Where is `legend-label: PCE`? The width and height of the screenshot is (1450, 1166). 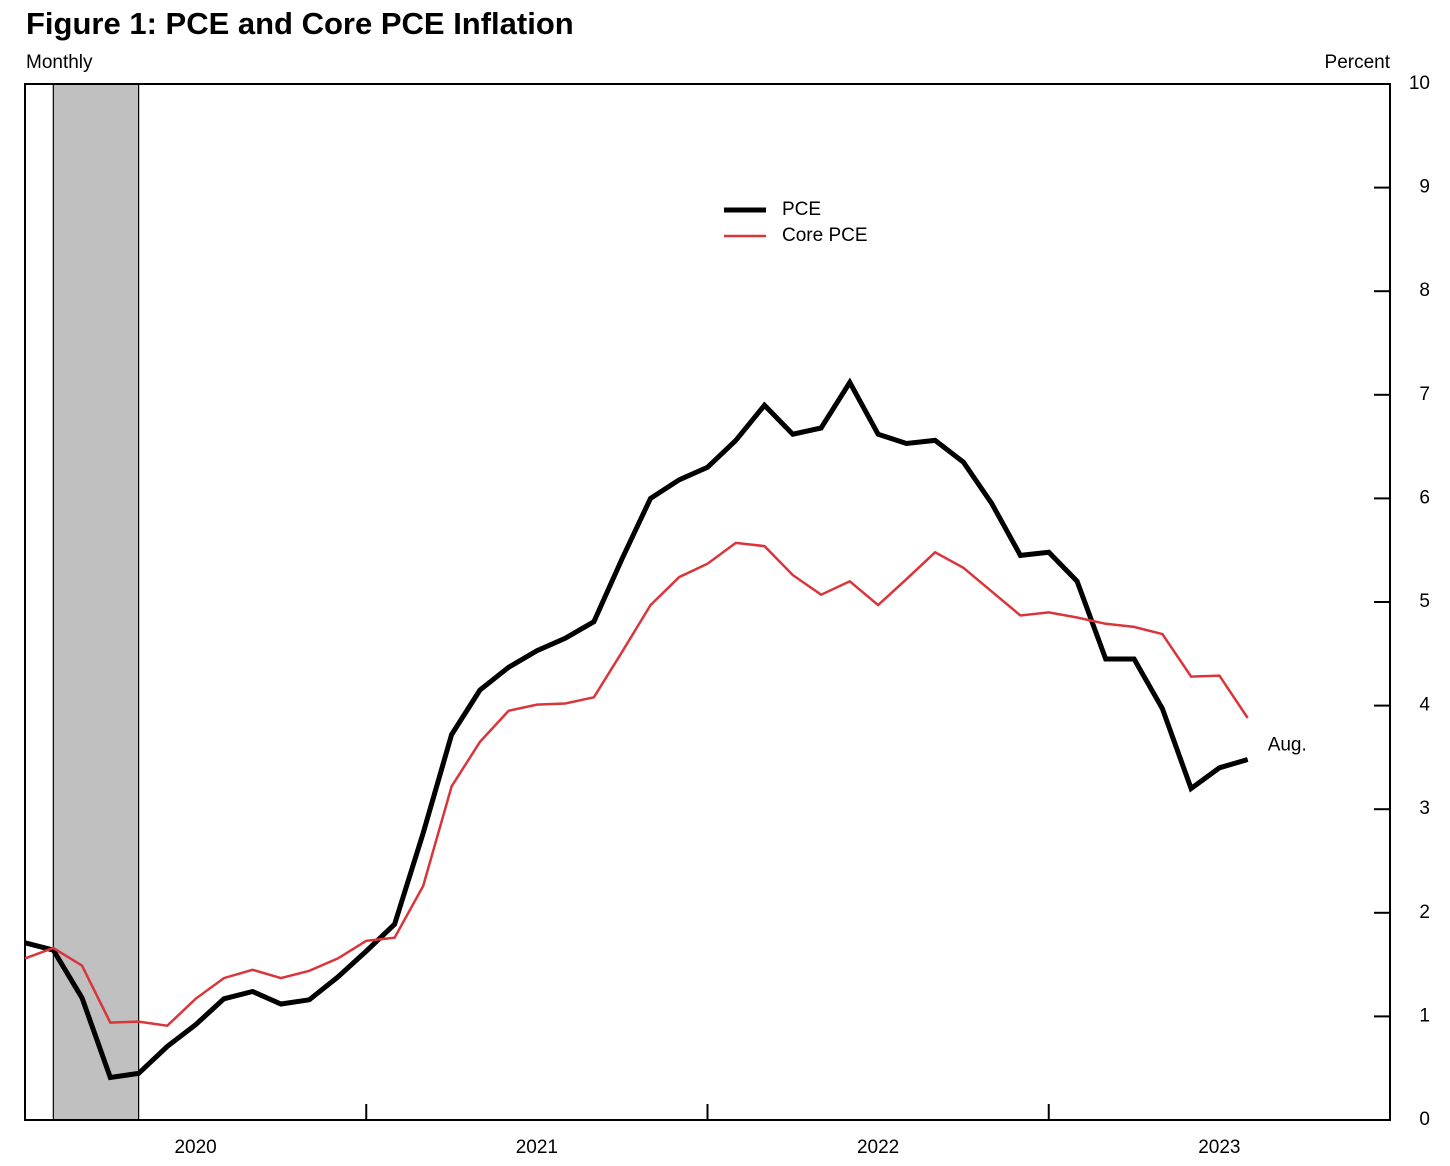
legend-label: PCE is located at coordinates (801, 209).